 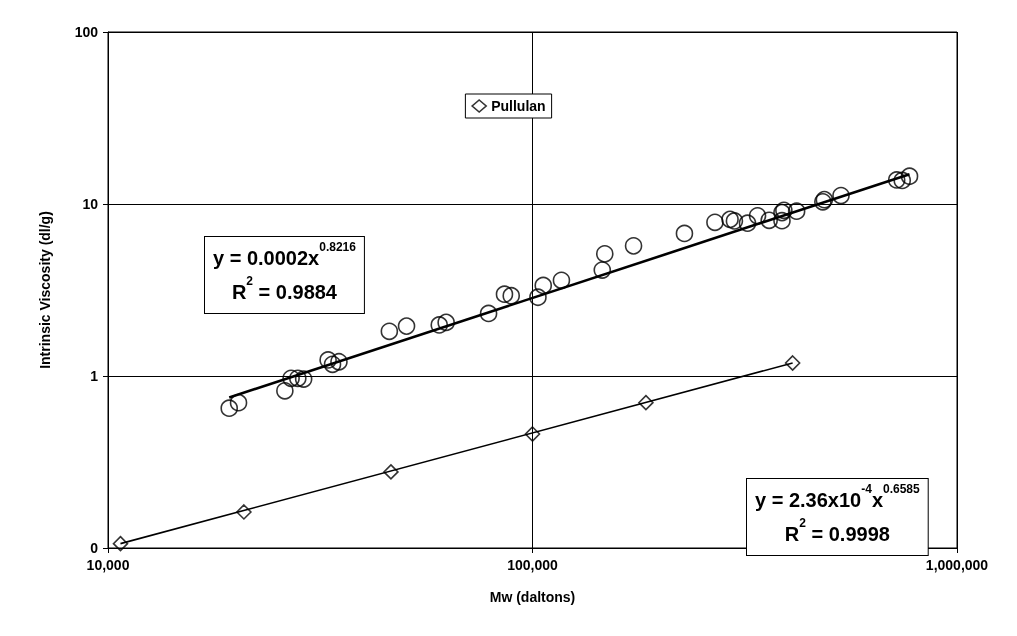 What do you see at coordinates (90, 204) in the screenshot?
I see `y-tick-label: 10` at bounding box center [90, 204].